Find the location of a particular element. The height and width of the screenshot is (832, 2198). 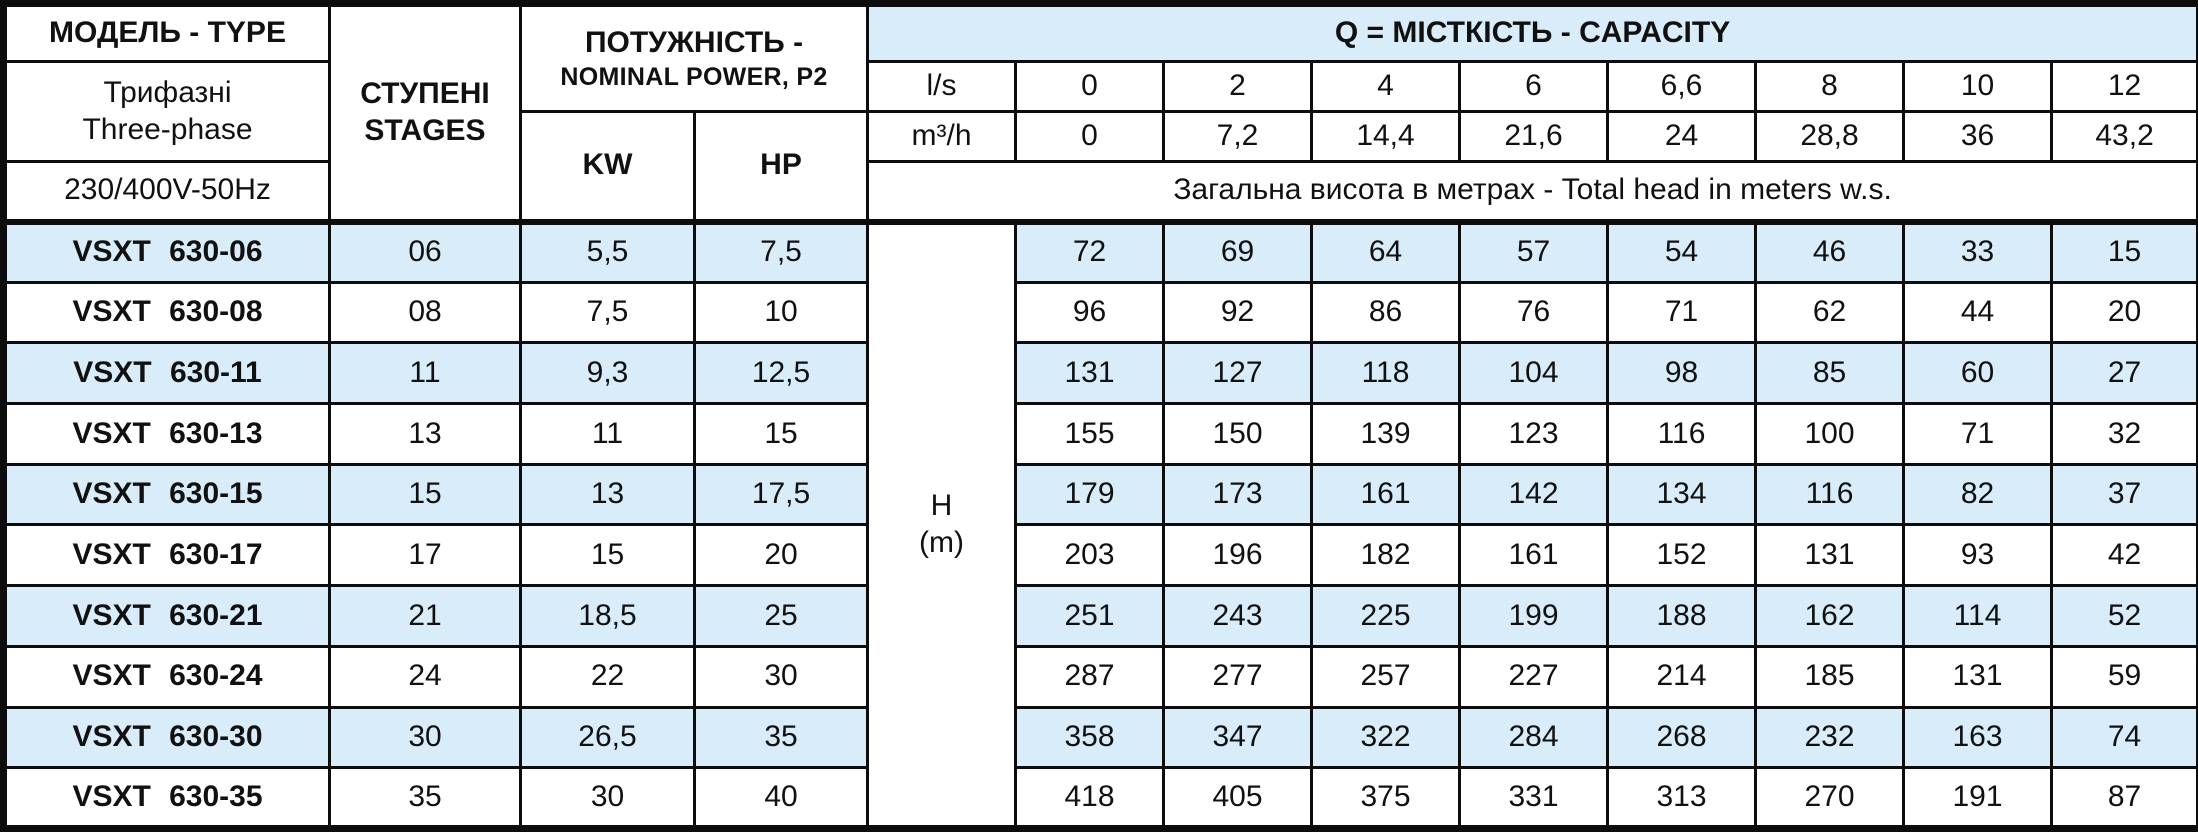

kw-cell: 9,3 is located at coordinates (607, 373).